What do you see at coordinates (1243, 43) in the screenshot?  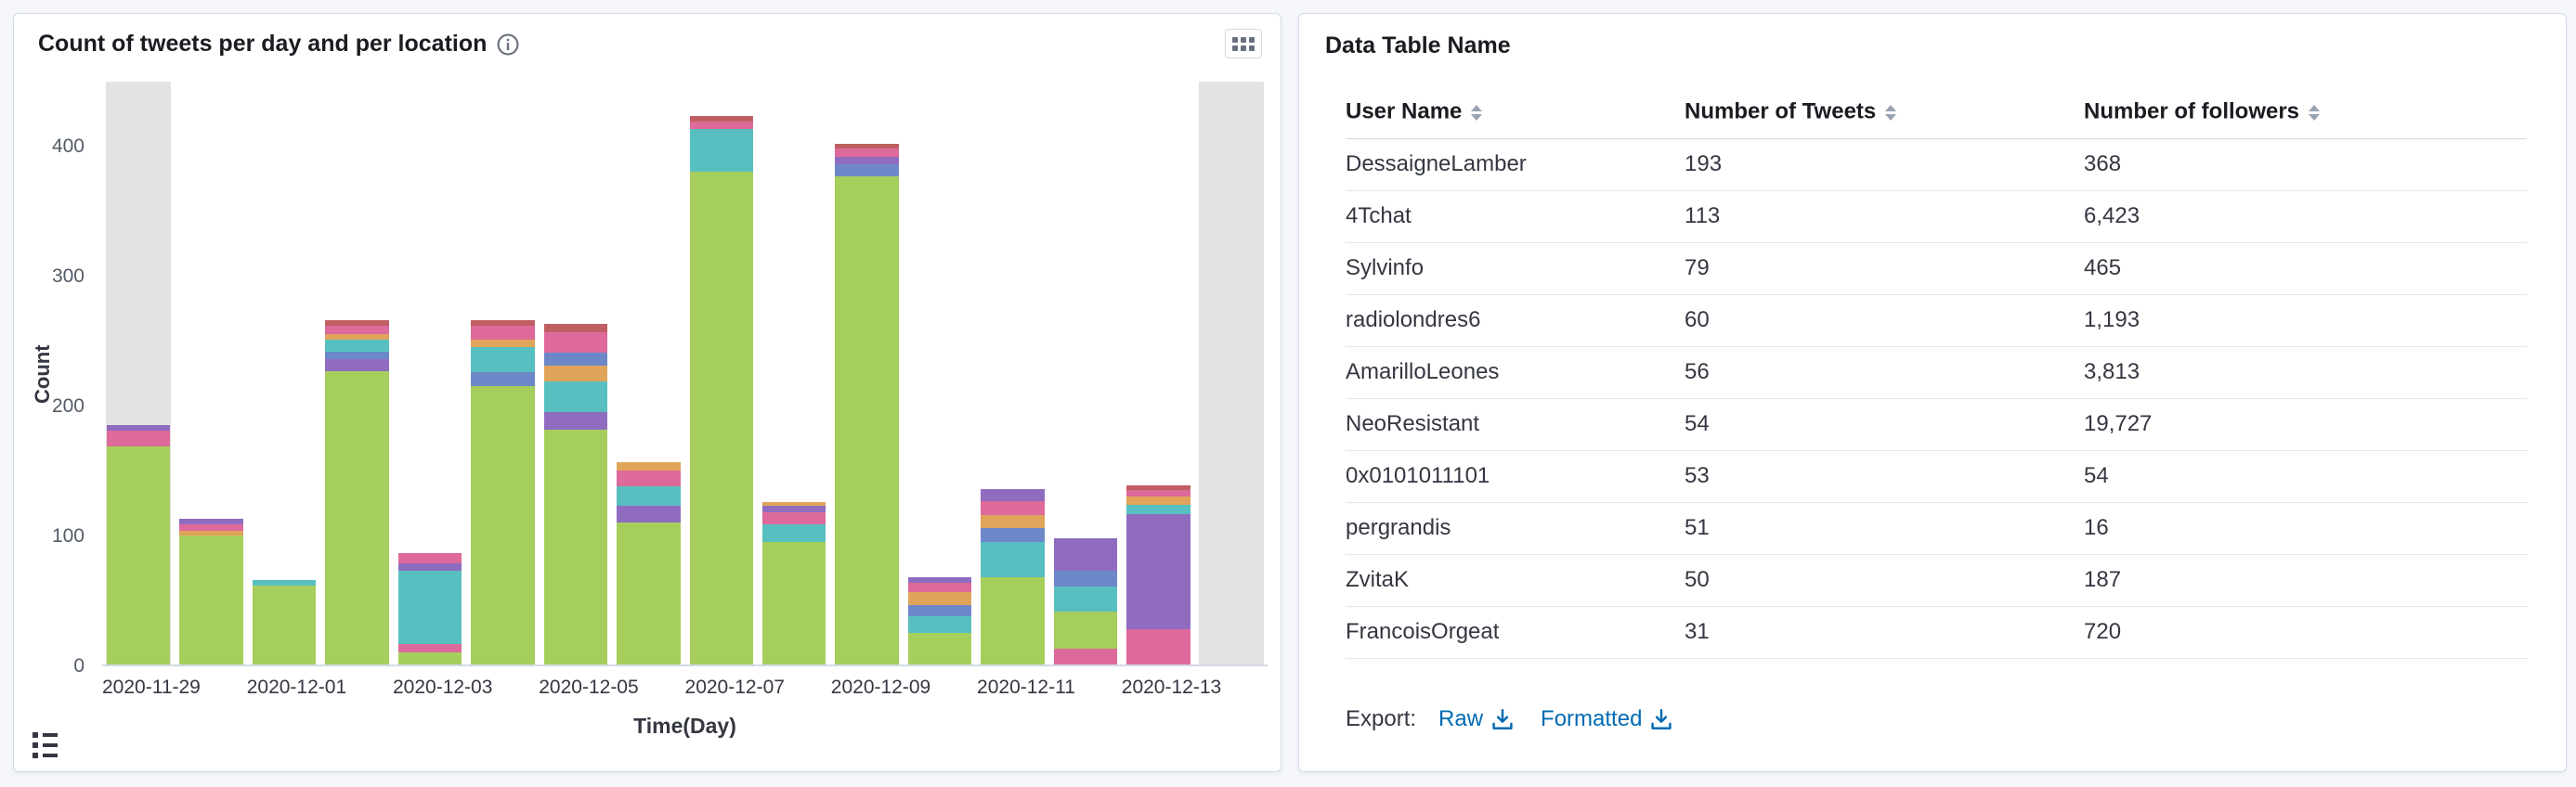 I see `panel-options-icon` at bounding box center [1243, 43].